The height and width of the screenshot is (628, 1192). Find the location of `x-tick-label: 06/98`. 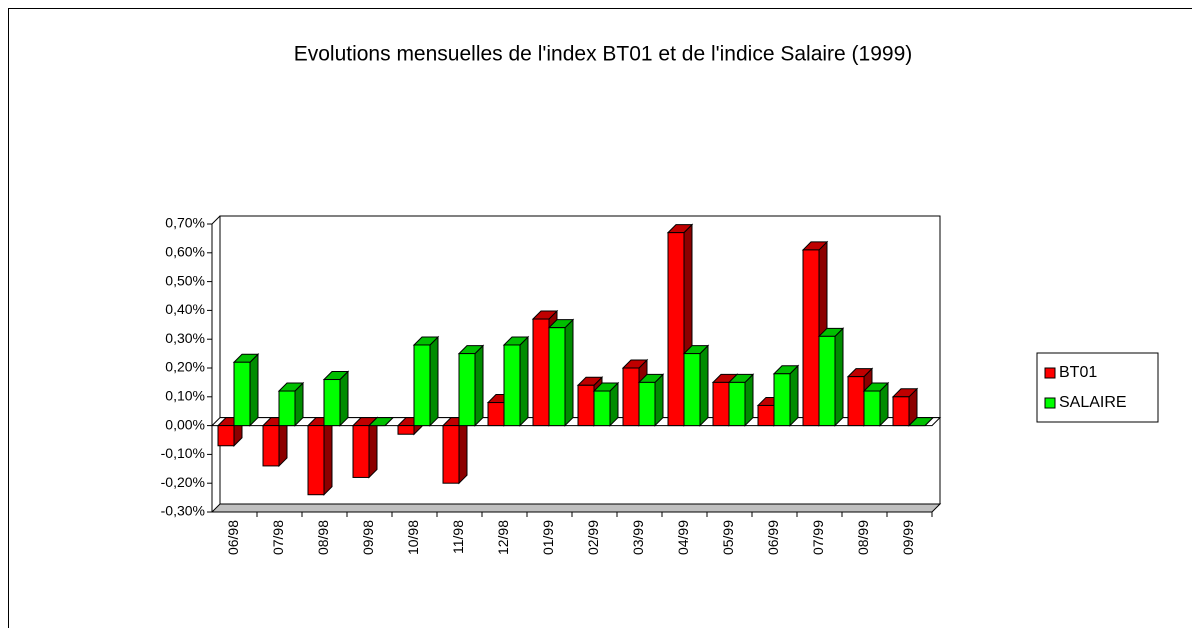

x-tick-label: 06/98 is located at coordinates (233, 537).